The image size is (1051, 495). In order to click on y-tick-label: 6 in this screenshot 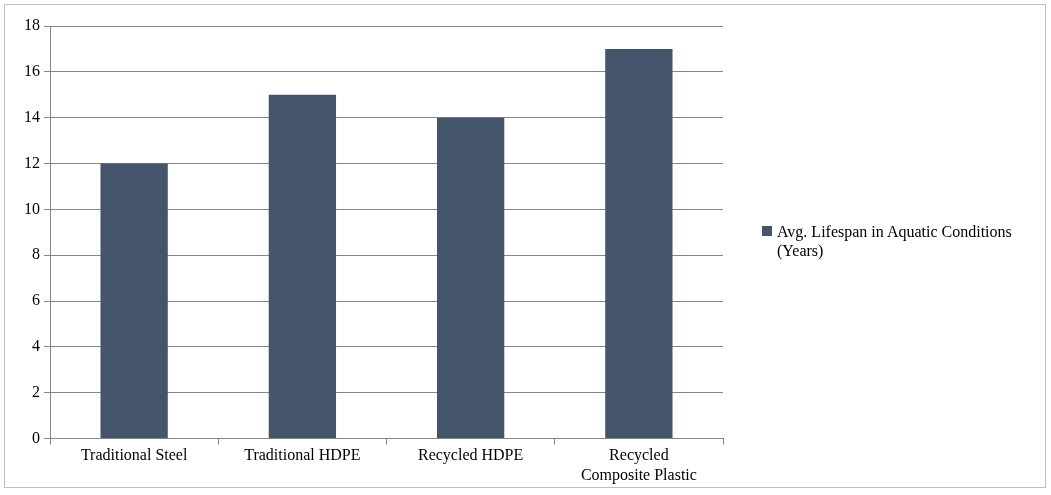, I will do `click(36, 300)`.